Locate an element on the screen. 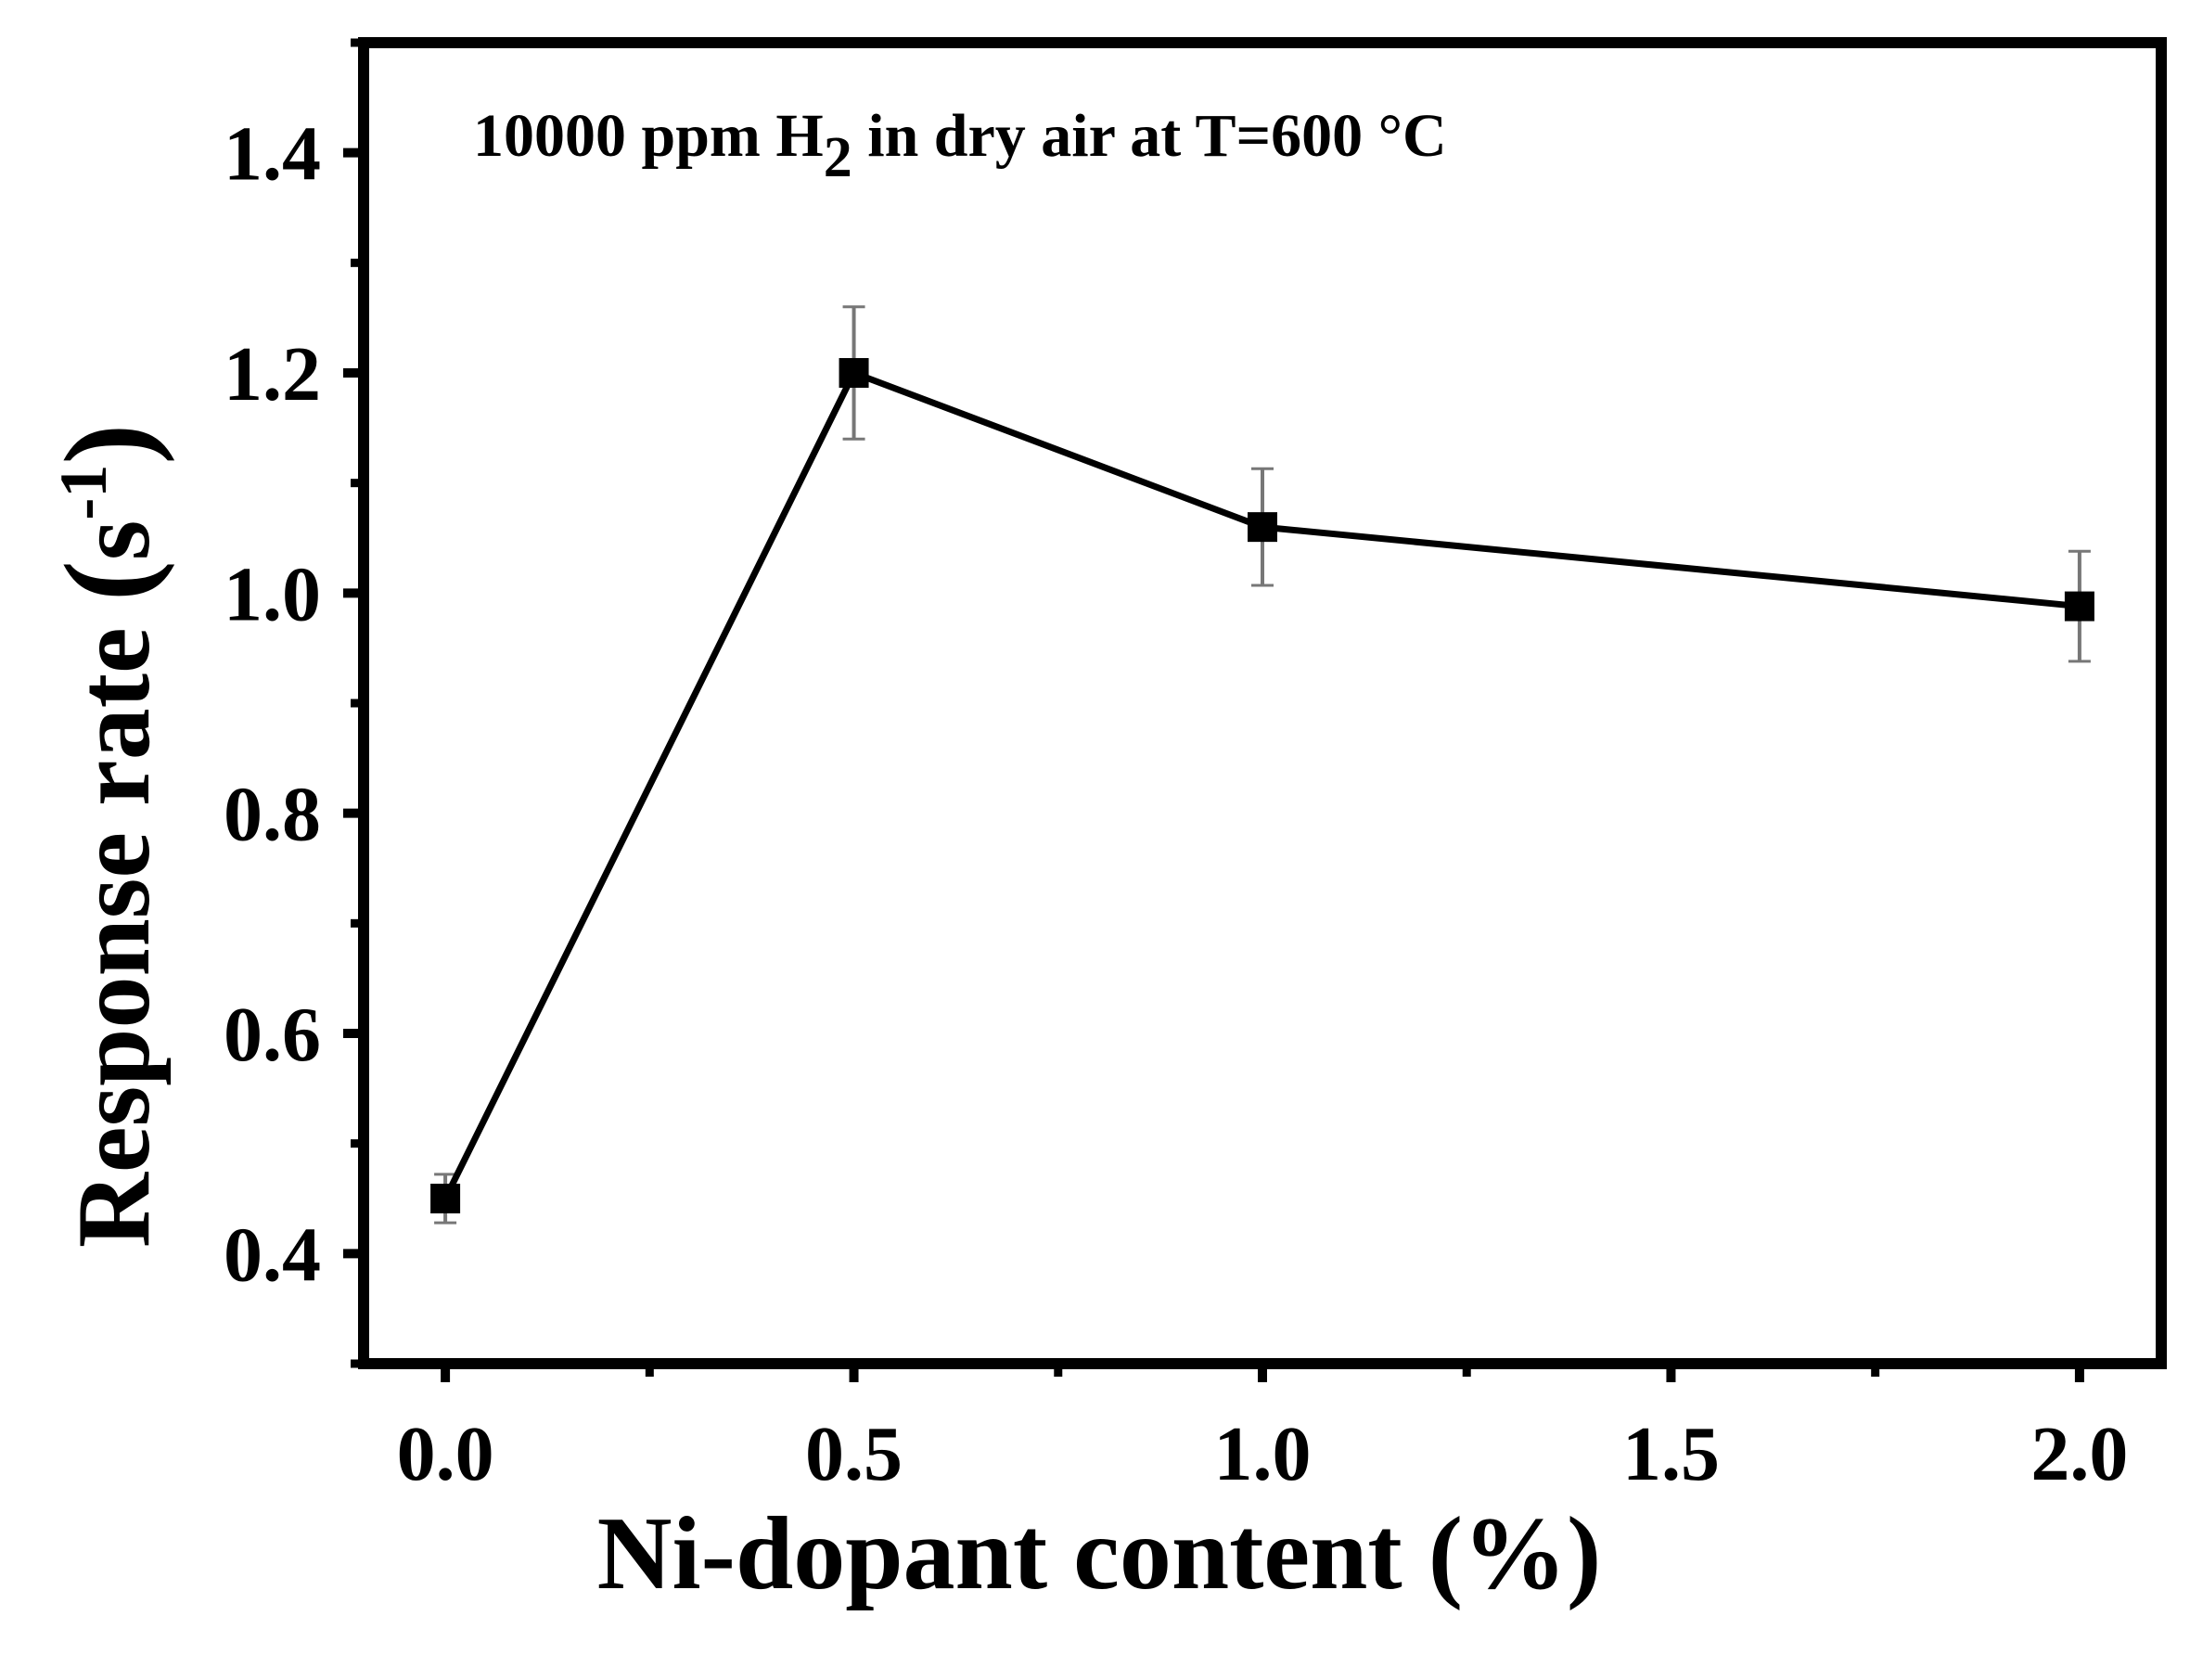 This screenshot has height=1680, width=2190. x-tick-label: 2.0 is located at coordinates (2079, 1454).